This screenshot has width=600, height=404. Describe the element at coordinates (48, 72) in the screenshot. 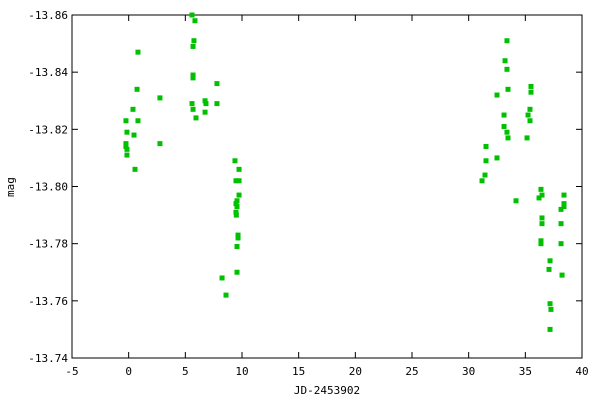

I see `y-tick-label: -13.84` at that location.